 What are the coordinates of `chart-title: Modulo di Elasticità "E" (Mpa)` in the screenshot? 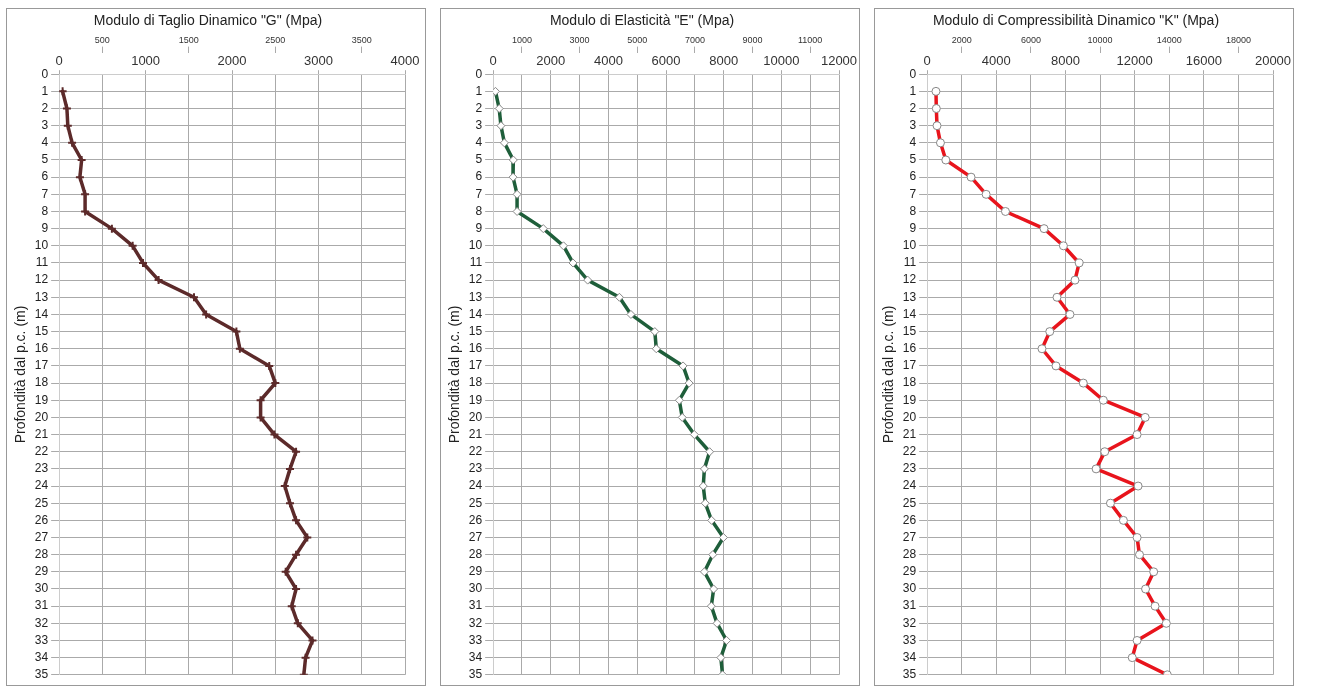 It's located at (642, 20).